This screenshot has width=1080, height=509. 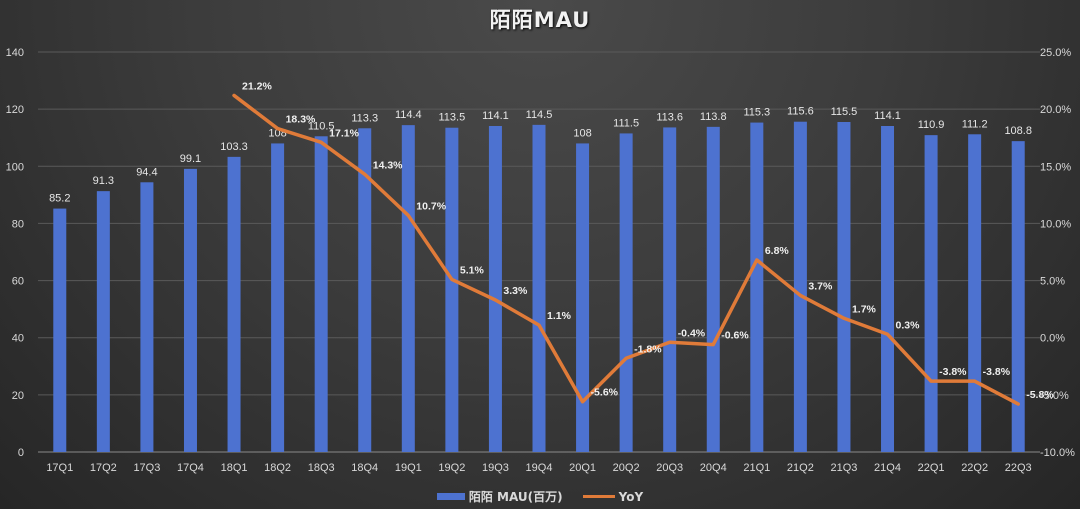 I want to click on legend-item-mau: 陌陌 MAU(百万), so click(x=499, y=496).